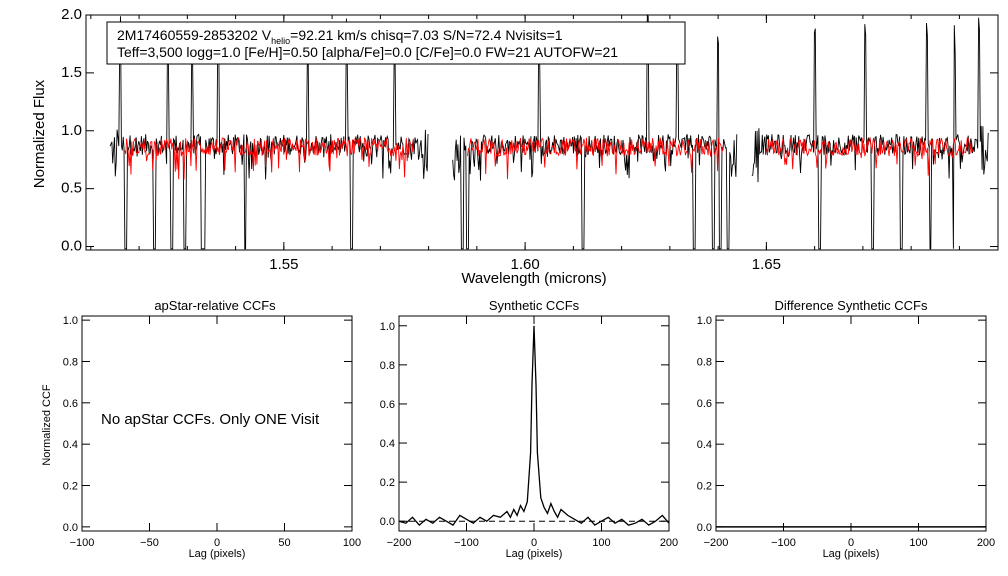  I want to click on synthetic-ccf-ytick-label: 0.8, so click(387, 366).